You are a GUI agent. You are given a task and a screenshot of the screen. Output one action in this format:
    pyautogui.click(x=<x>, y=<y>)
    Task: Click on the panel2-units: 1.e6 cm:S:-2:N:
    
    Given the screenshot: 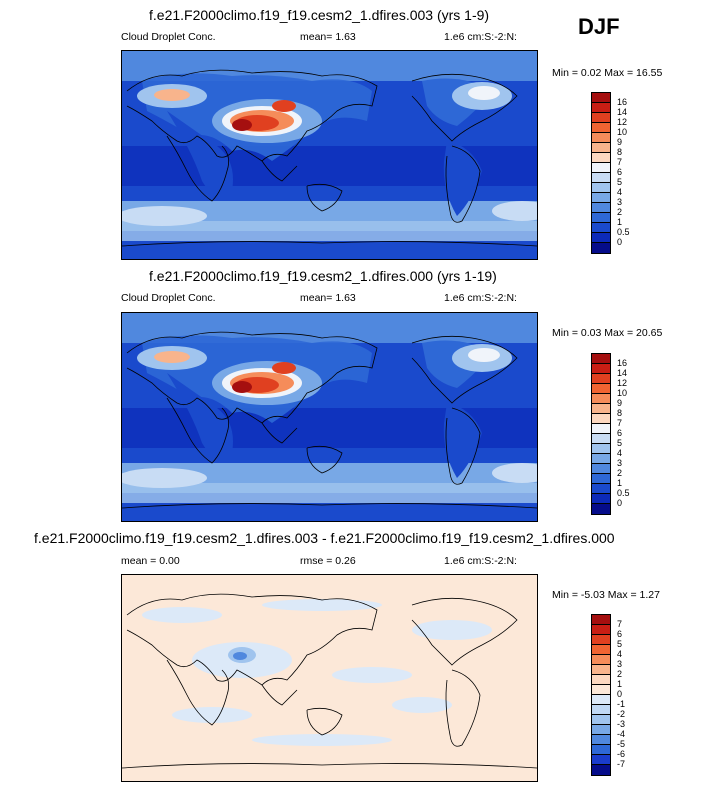 What is the action you would take?
    pyautogui.click(x=480, y=298)
    